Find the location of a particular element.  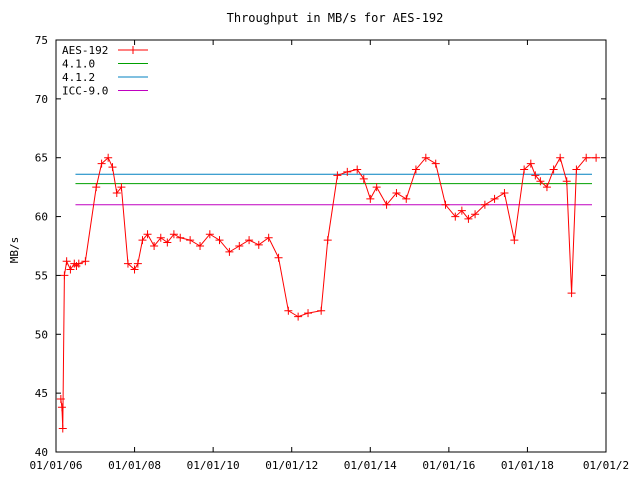

x-tick-label: 01/01/16 is located at coordinates (448, 465).